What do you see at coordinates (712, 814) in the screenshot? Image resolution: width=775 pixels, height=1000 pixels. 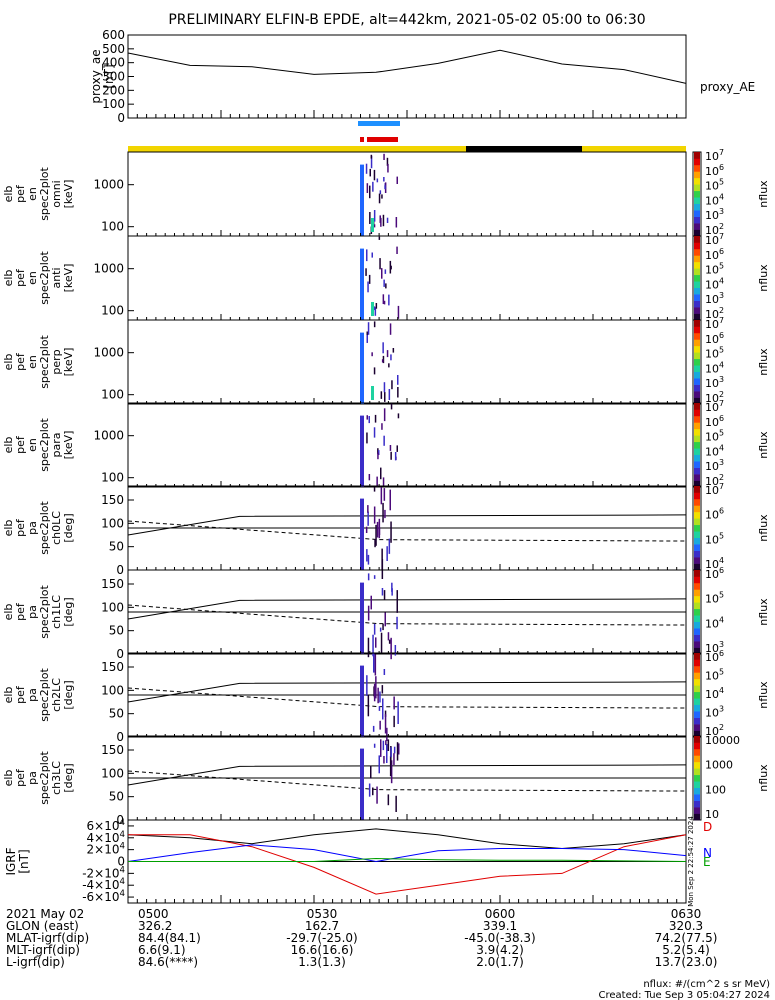 I see `colorbar-tick-label: 10` at bounding box center [712, 814].